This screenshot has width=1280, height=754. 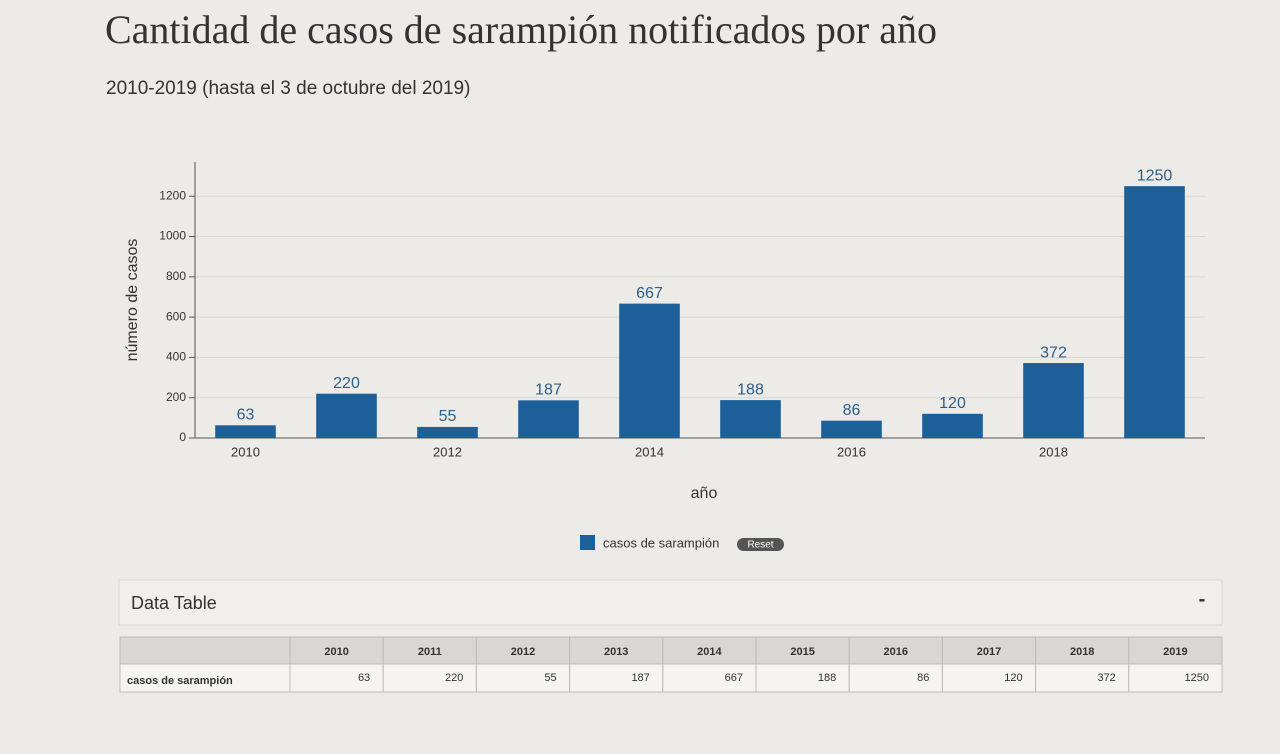 I want to click on column-header: 2015, so click(x=802, y=652).